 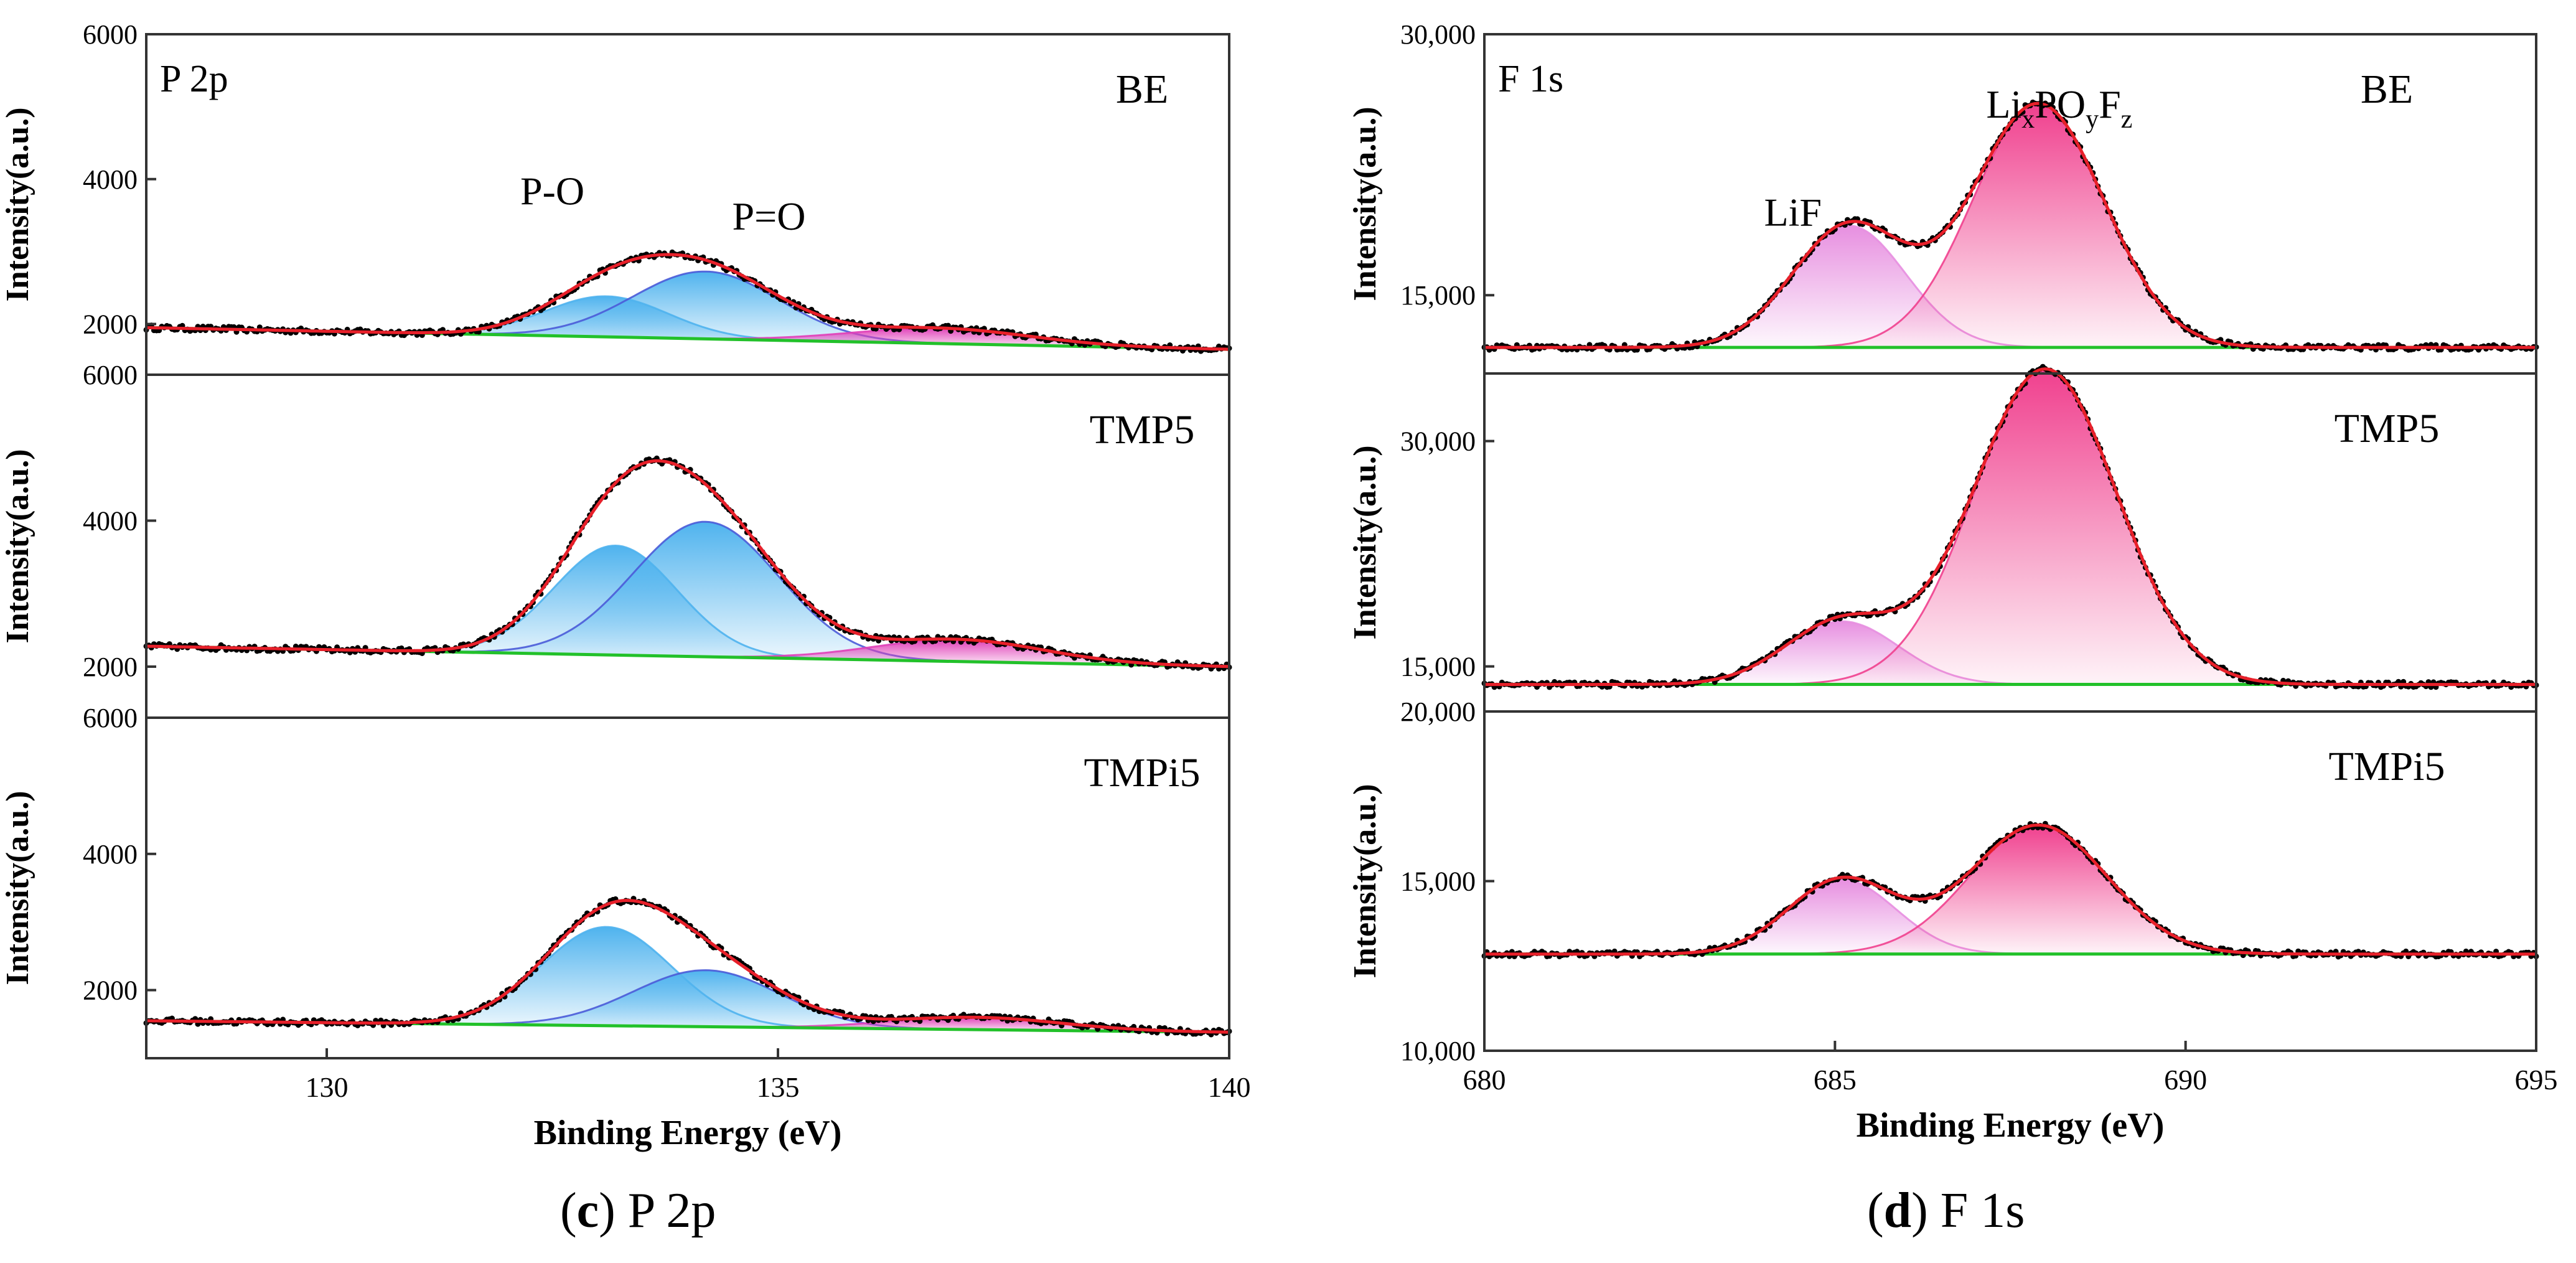 What do you see at coordinates (769, 216) in the screenshot?
I see `peak-annotation: P=O` at bounding box center [769, 216].